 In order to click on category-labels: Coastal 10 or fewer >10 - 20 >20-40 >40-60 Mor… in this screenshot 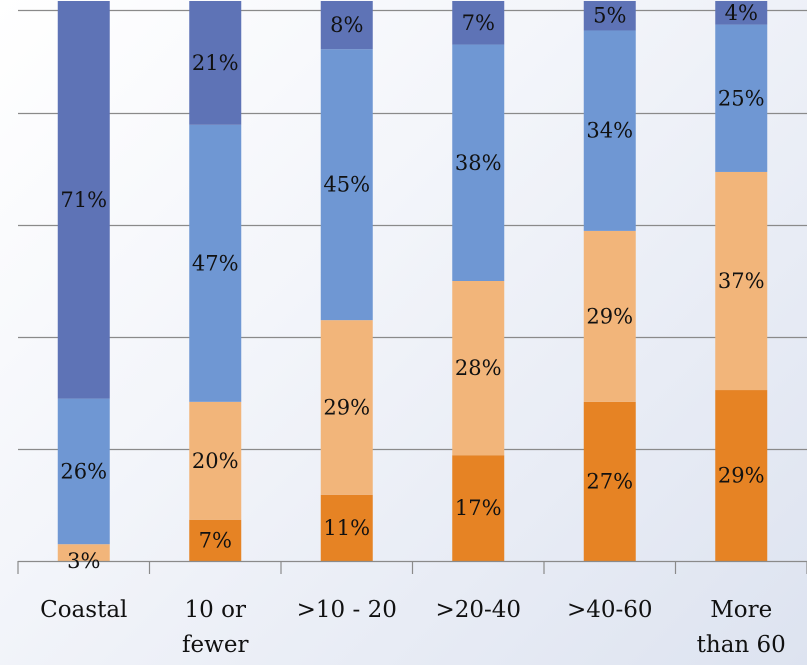, I will do `click(413, 627)`.